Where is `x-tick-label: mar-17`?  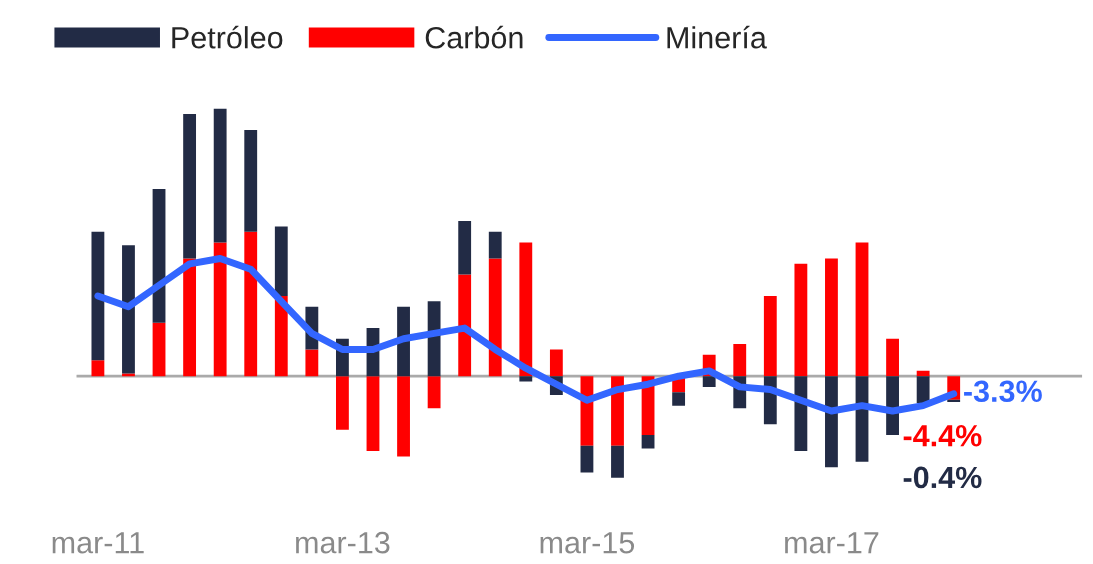
x-tick-label: mar-17 is located at coordinates (832, 543).